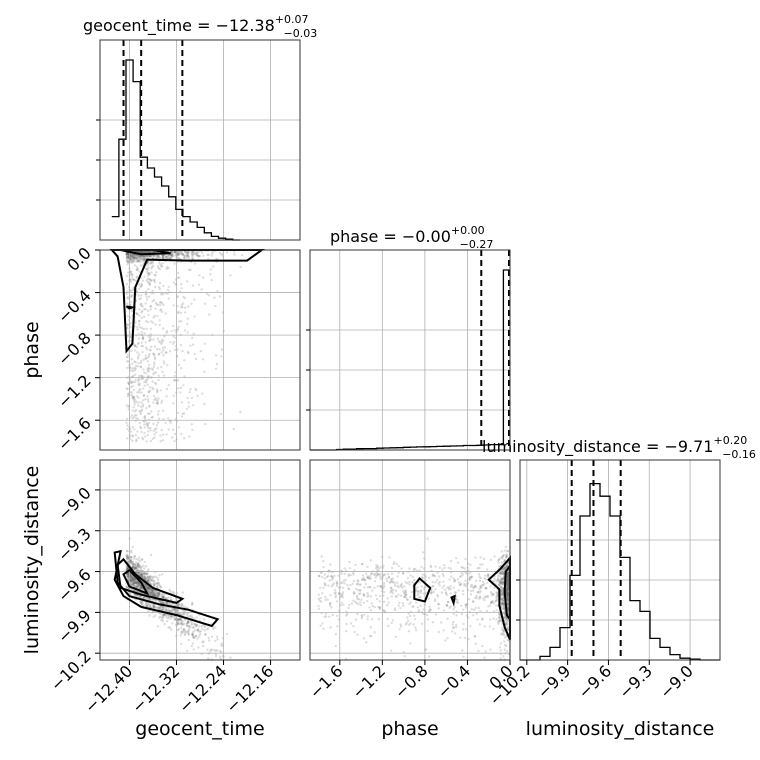  Describe the element at coordinates (619, 447) in the screenshot. I see `title-luminosity-distance: luminosity_distance = −9.71+0.20 −0.16` at that location.